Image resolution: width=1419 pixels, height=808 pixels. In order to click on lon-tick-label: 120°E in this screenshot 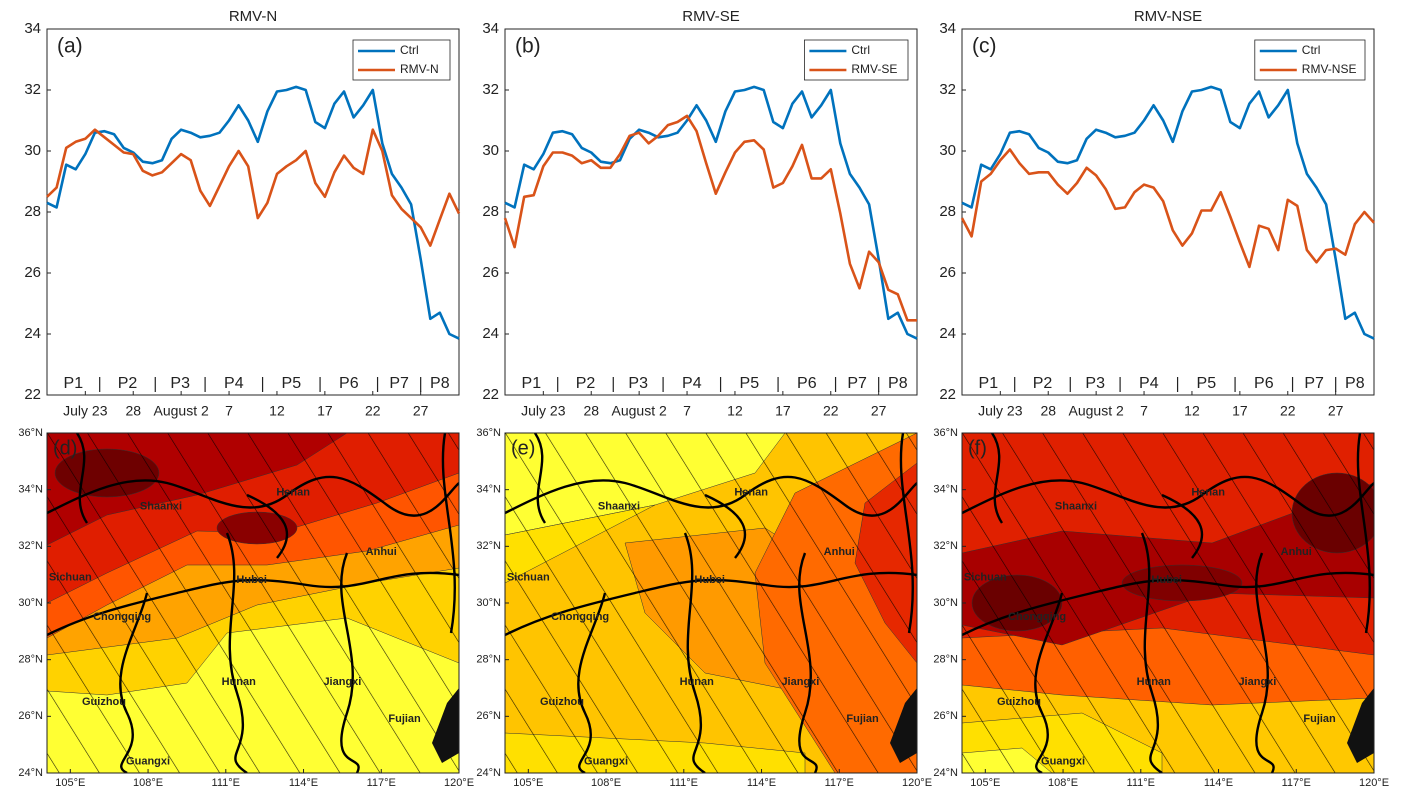, I will do `click(917, 783)`.